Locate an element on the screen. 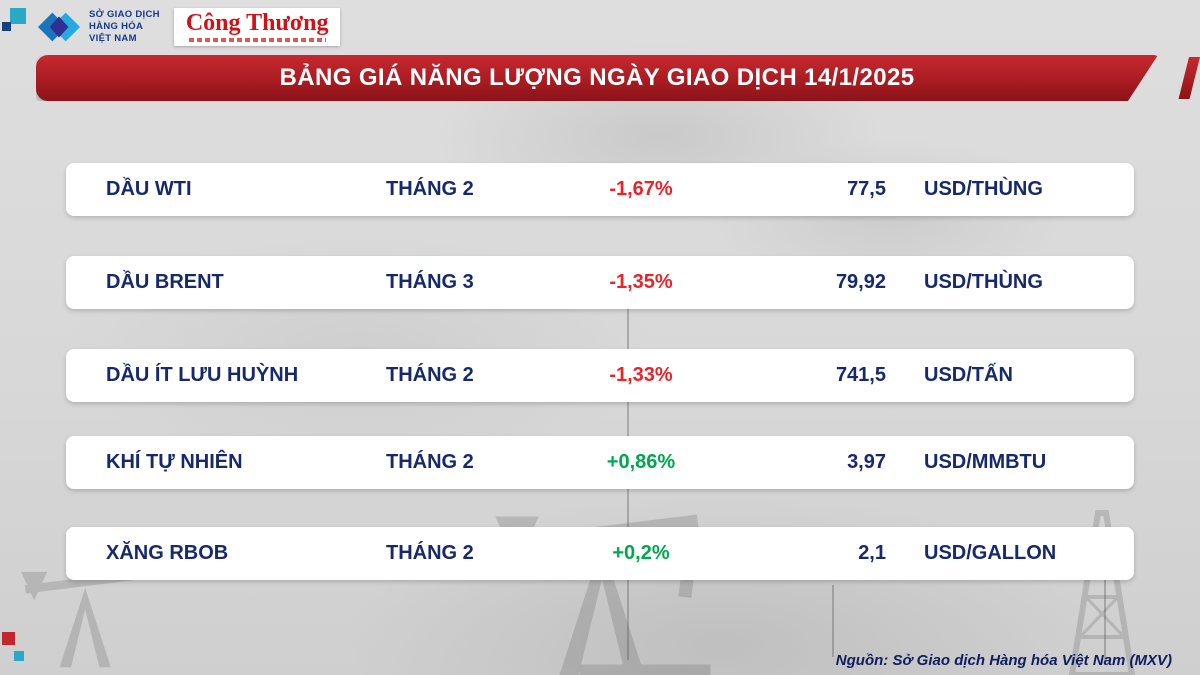  change-percent: +0,86% is located at coordinates (641, 462).